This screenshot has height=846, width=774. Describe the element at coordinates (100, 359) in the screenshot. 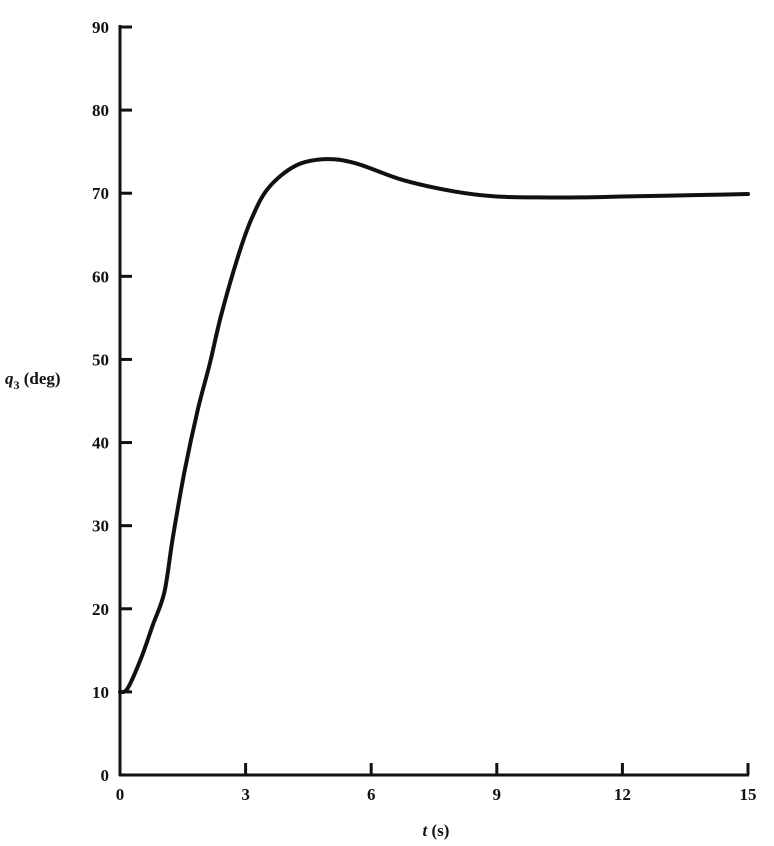

I see `y-tick-label: 50` at that location.